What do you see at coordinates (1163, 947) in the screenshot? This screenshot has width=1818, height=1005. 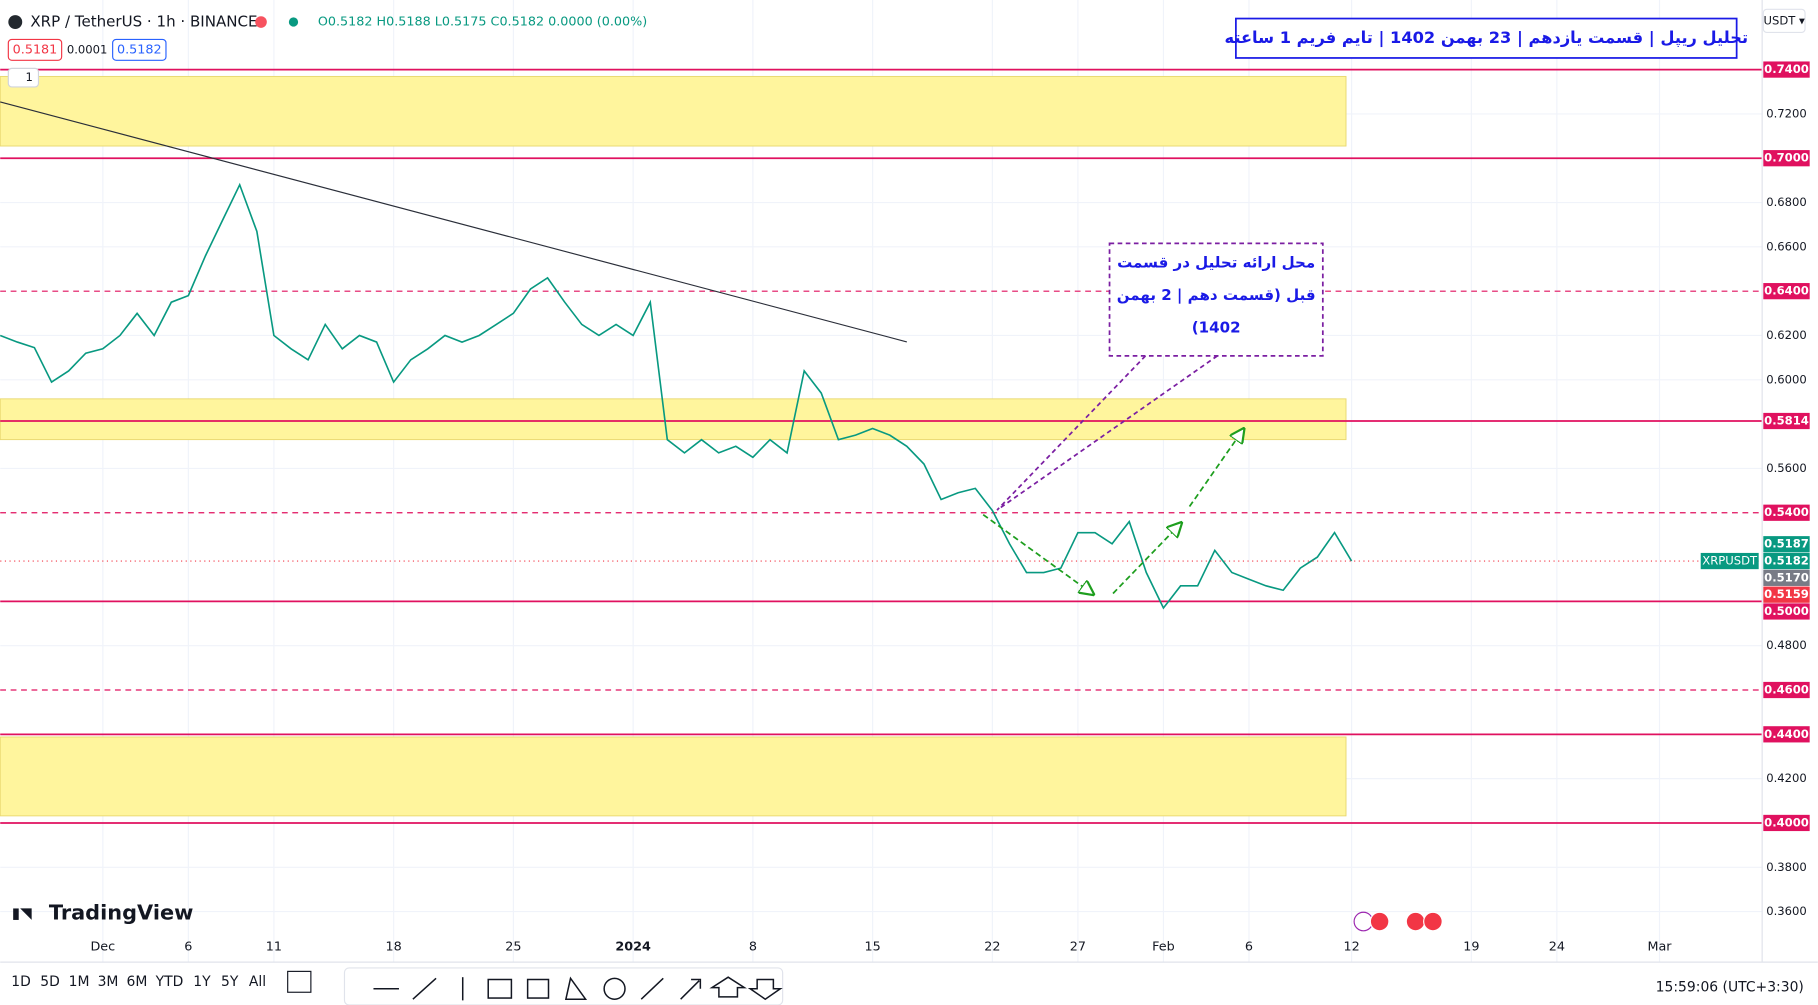 I see `x-tick-label: Feb` at bounding box center [1163, 947].